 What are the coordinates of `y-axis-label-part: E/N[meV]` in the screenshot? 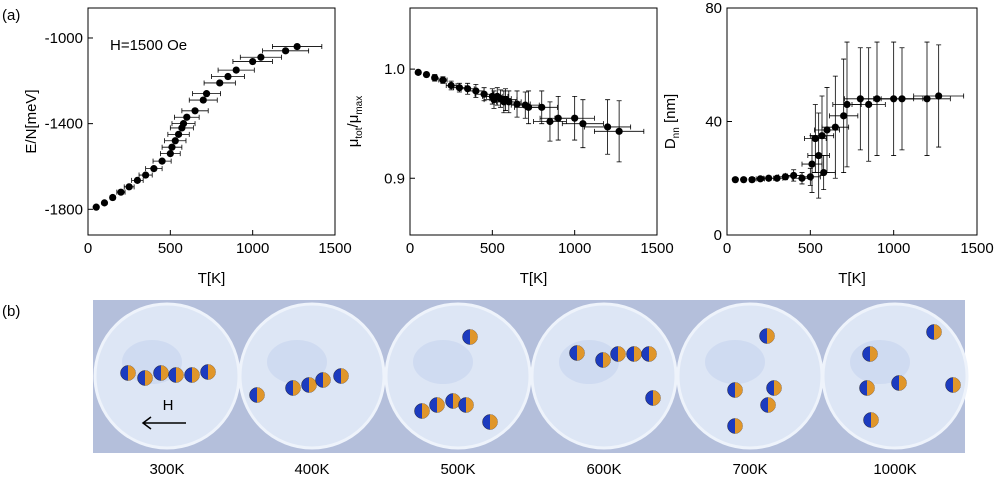 It's located at (31, 121).